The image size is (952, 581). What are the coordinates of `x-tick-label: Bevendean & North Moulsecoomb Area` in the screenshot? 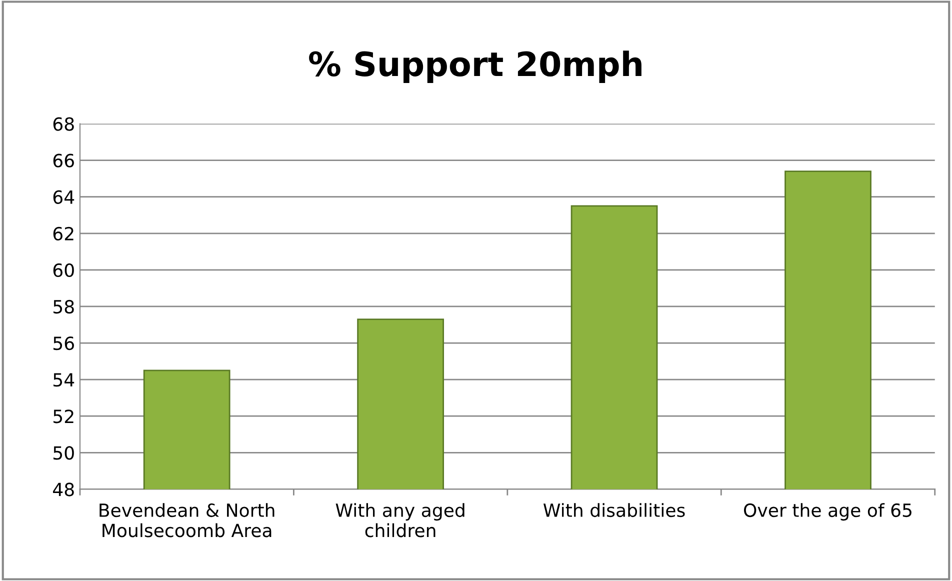 It's located at (187, 520).